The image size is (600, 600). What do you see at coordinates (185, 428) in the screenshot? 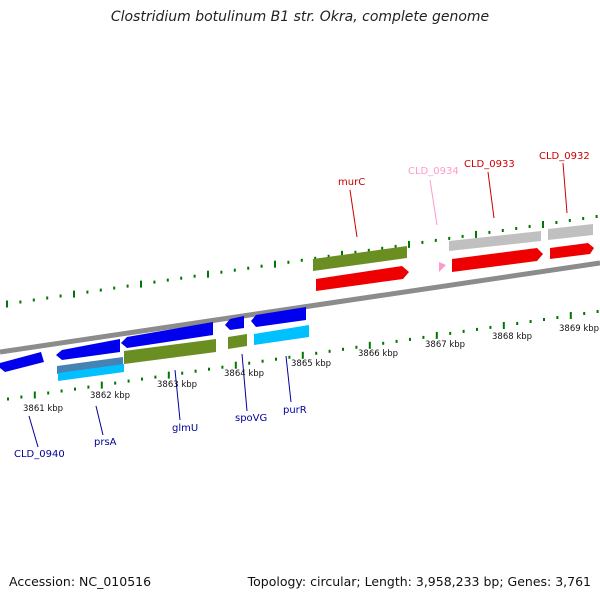
I see `gene-label-glmU: glmU` at bounding box center [185, 428].